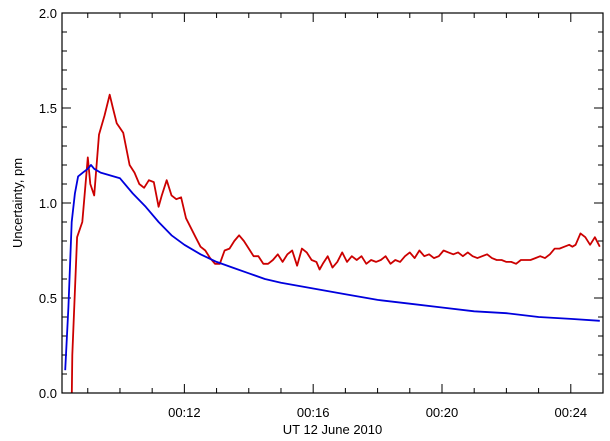 The height and width of the screenshot is (441, 610). Describe the element at coordinates (442, 412) in the screenshot. I see `x-tick-label: 00:20` at that location.